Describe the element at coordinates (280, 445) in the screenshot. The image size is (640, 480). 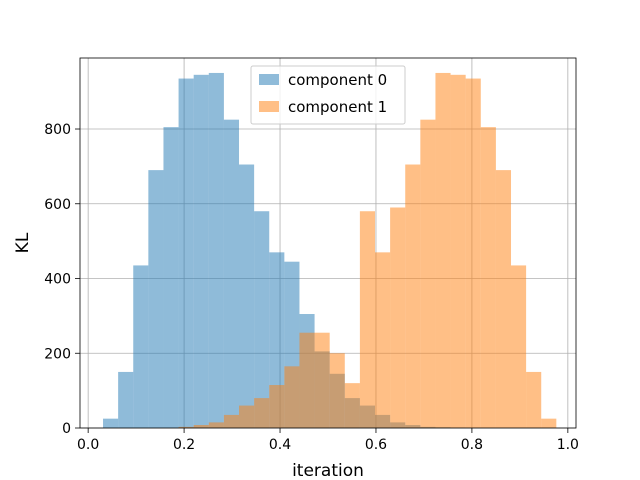
I see `x-tick-label: 0.4` at that location.